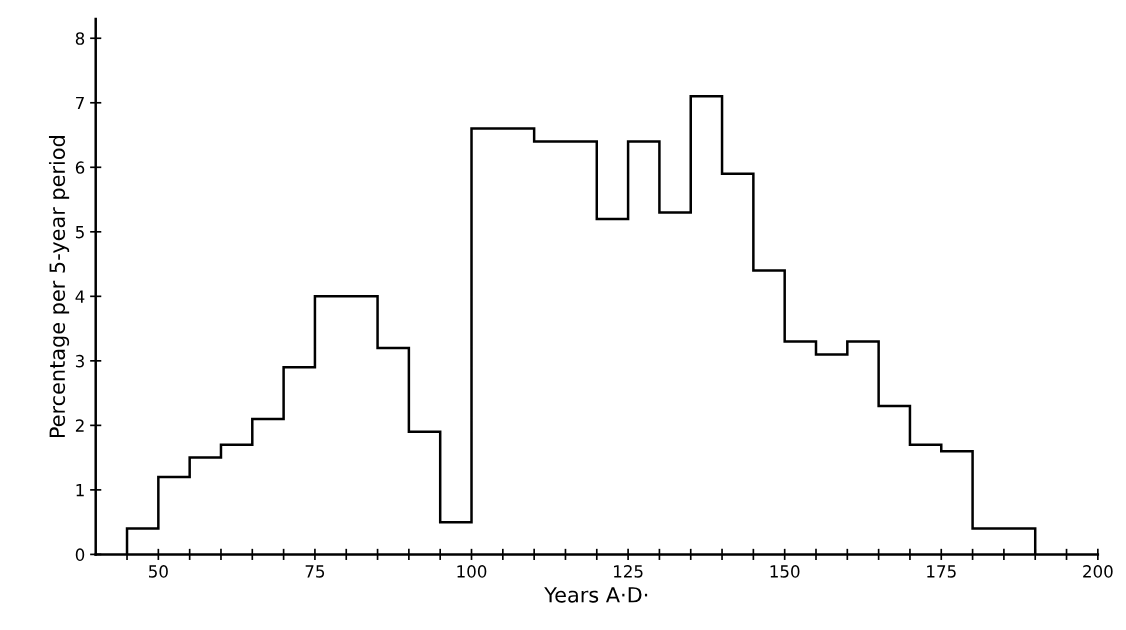 Image resolution: width=1126 pixels, height=630 pixels. I want to click on y-tick-label: 2, so click(79, 425).